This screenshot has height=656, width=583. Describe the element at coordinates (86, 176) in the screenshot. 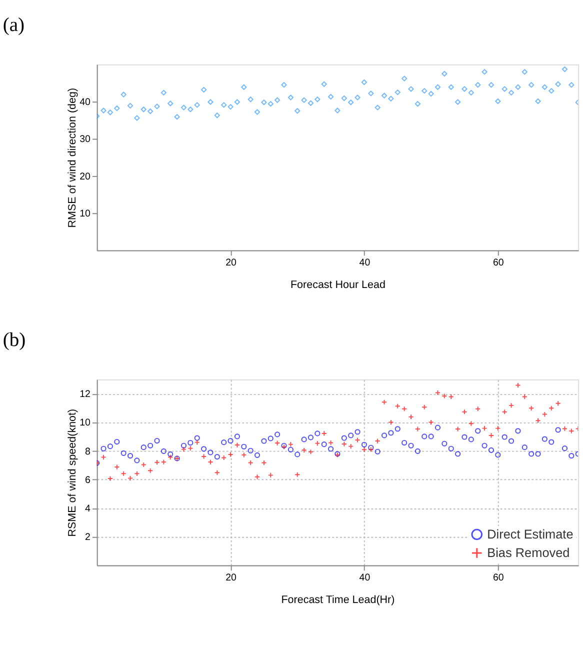

I see `y-tick-label: 20` at that location.